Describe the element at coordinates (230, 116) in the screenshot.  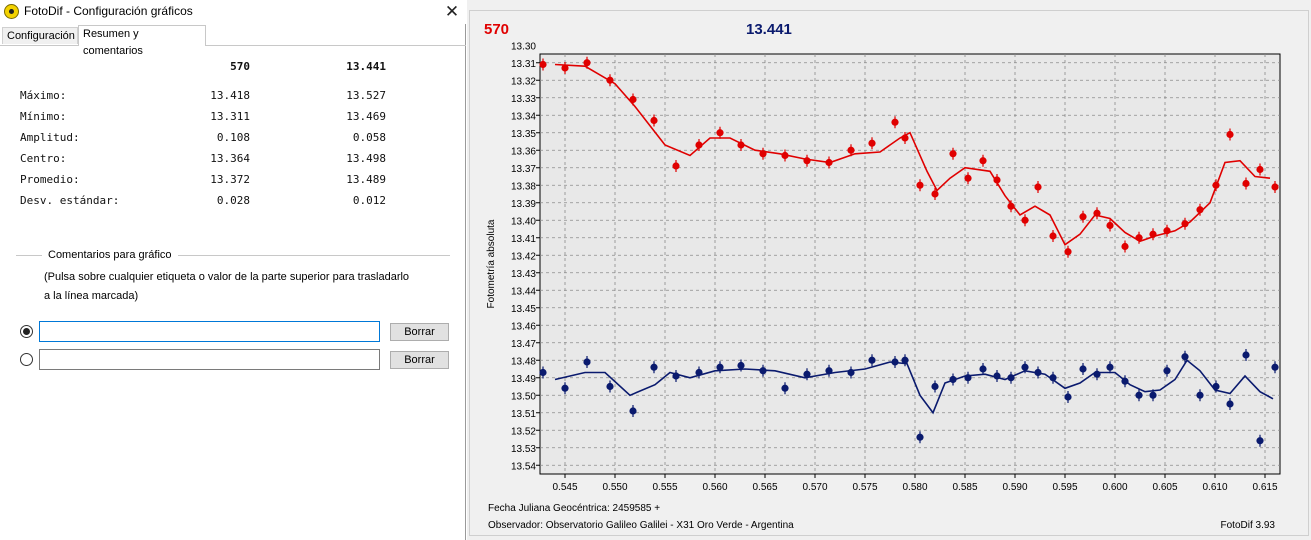
I see `summary-value: 13.311` at that location.